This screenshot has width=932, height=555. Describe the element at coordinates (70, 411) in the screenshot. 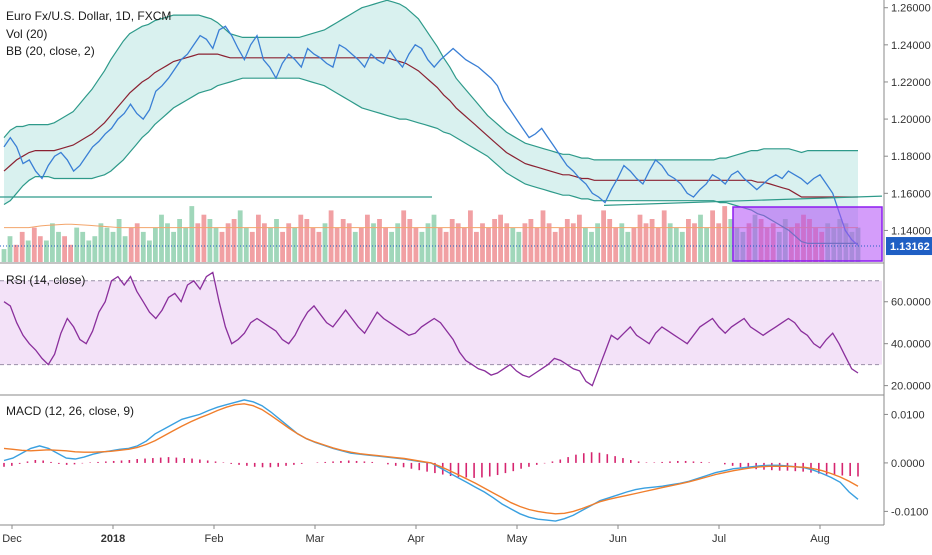

I see `macd-legend: MACD (12, 26, close, 9)` at that location.